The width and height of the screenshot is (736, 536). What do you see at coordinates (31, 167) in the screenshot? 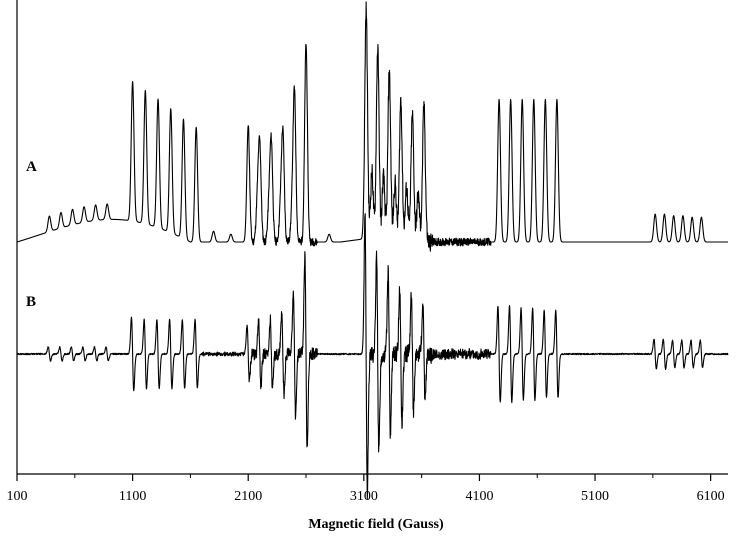
I see `trace-label-a: A` at bounding box center [31, 167].